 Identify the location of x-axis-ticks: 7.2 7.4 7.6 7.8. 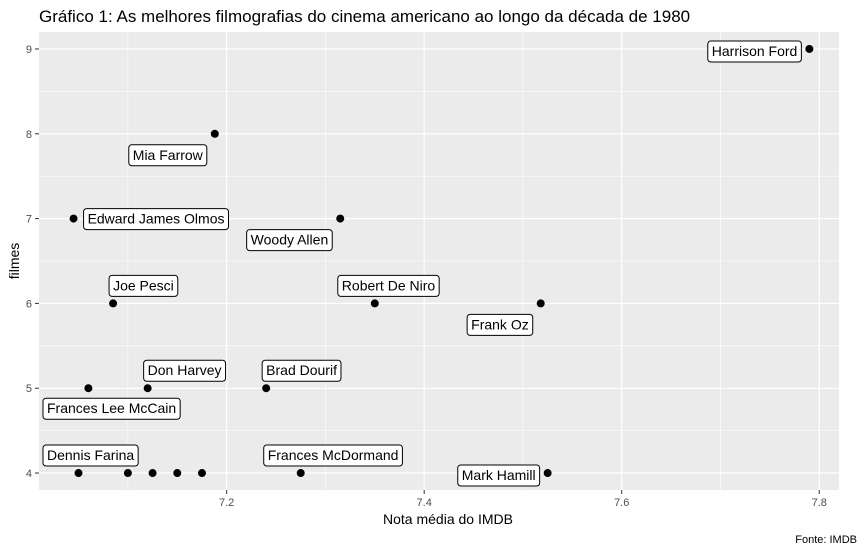
(523, 499).